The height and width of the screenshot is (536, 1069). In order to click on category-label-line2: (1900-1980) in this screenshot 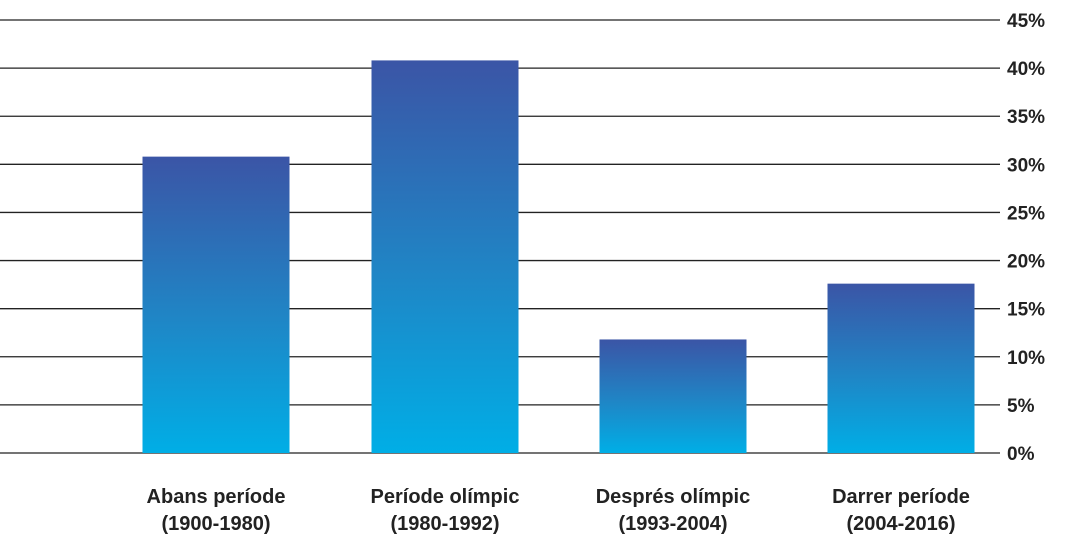, I will do `click(216, 524)`.